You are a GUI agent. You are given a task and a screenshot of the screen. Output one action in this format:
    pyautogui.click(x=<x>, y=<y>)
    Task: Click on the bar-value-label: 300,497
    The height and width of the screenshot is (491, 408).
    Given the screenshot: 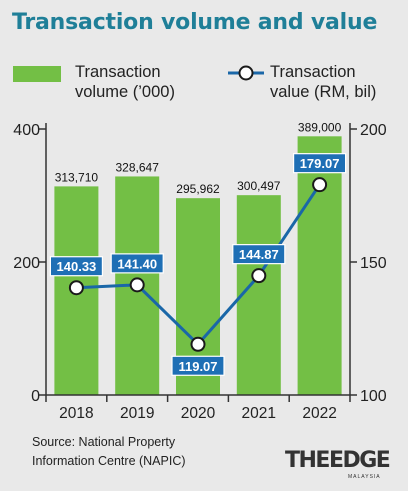 What is the action you would take?
    pyautogui.click(x=259, y=186)
    